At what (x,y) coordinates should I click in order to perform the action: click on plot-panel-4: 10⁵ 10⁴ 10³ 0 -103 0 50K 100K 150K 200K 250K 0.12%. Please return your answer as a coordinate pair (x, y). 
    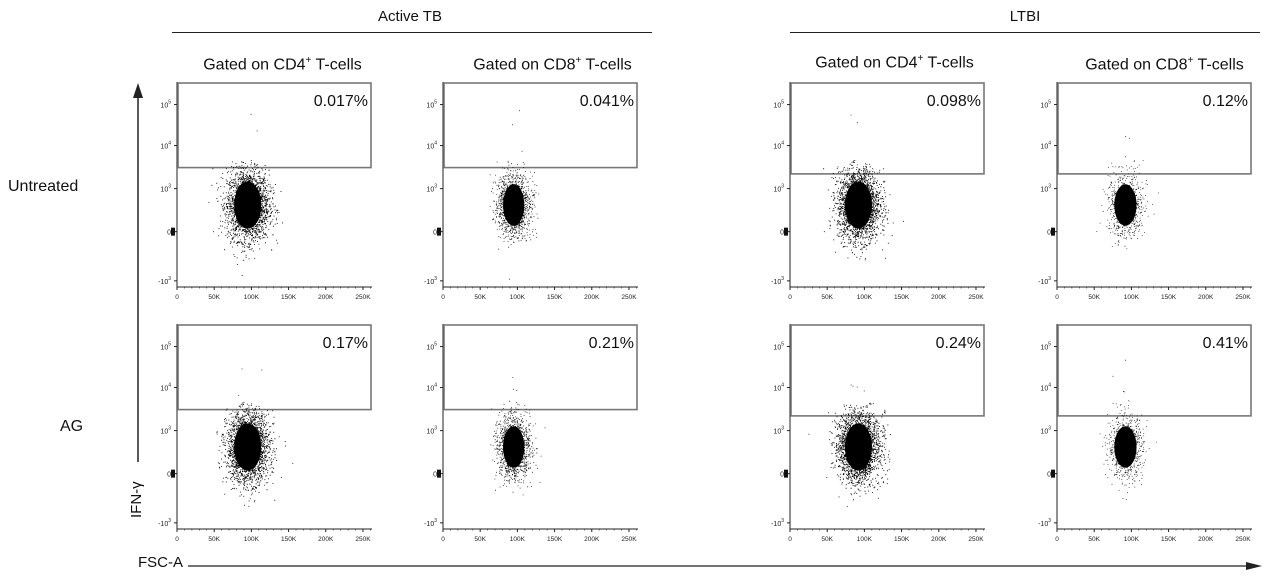
    Looking at the image, I should click on (1145, 191).